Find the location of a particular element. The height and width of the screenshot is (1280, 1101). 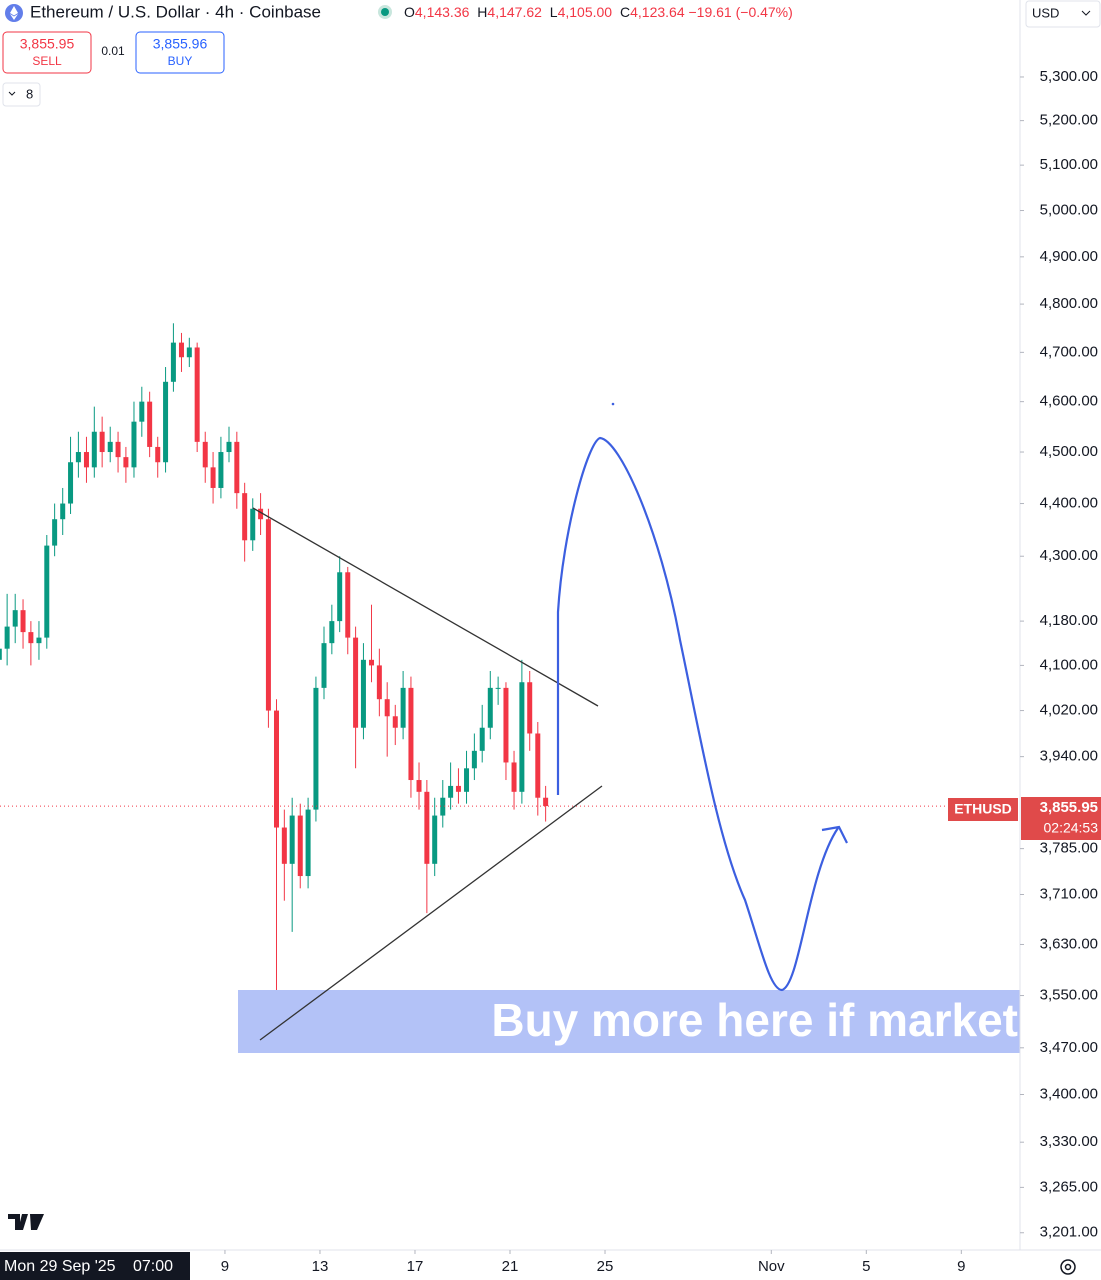

y-tick-label: 5,000.00 is located at coordinates (1069, 209).